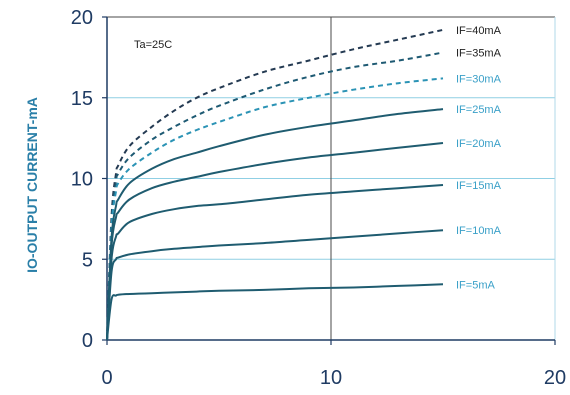 Image resolution: width=570 pixels, height=395 pixels. Describe the element at coordinates (333, 364) in the screenshot. I see `x-tick-labels: 0 10 20` at that location.